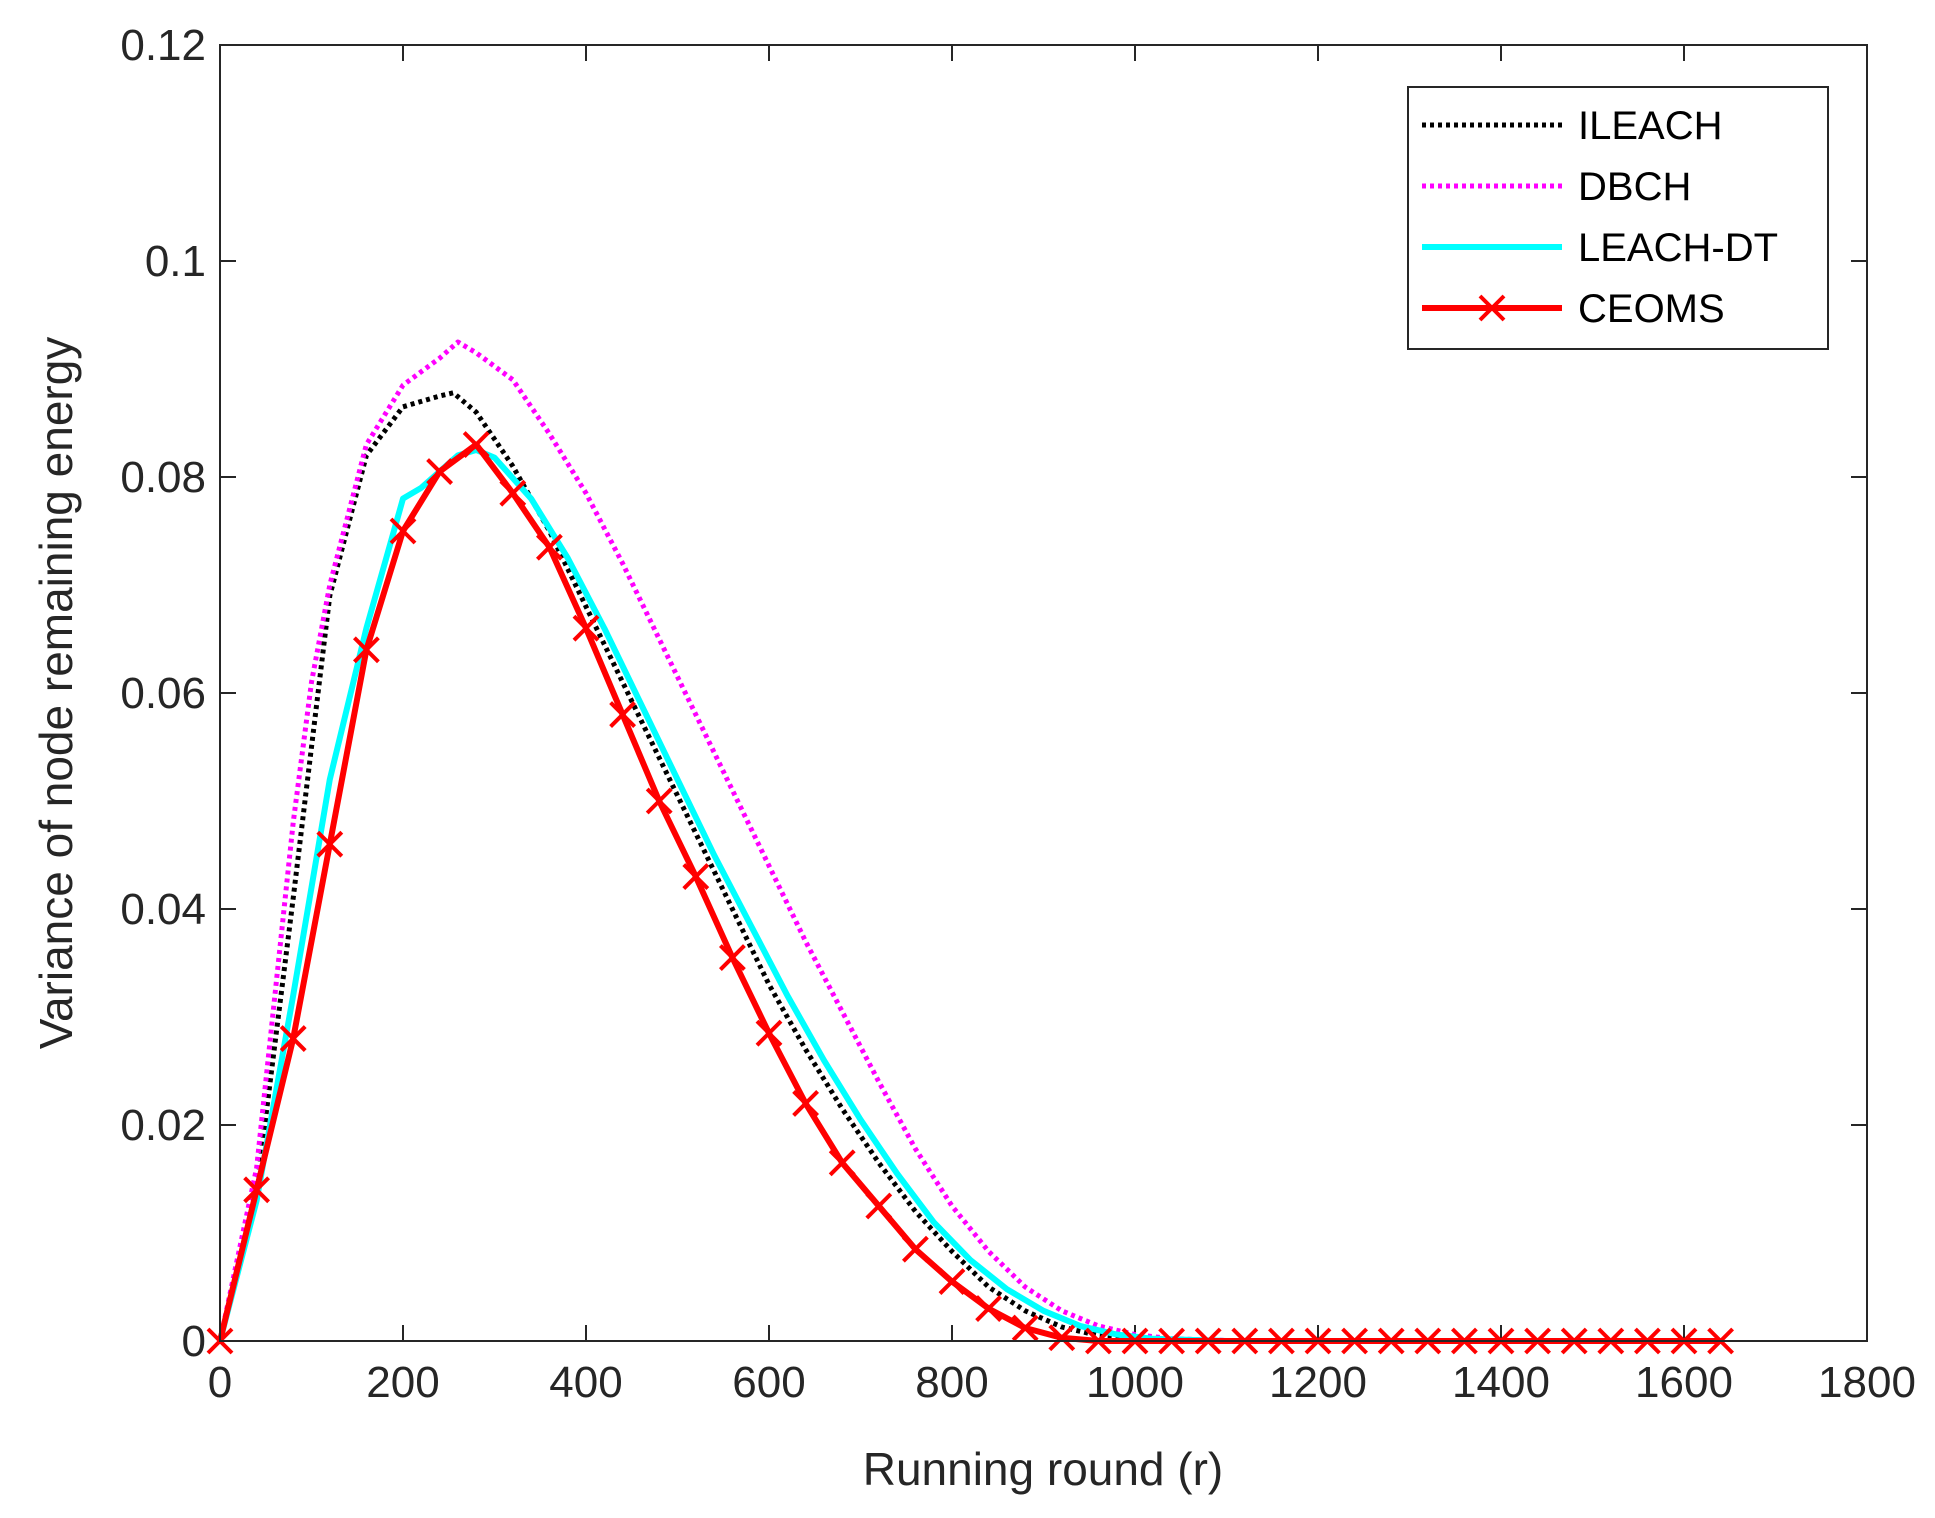 The image size is (1935, 1518). Describe the element at coordinates (1492, 308) in the screenshot. I see `legend-marker-ceoms` at that location.